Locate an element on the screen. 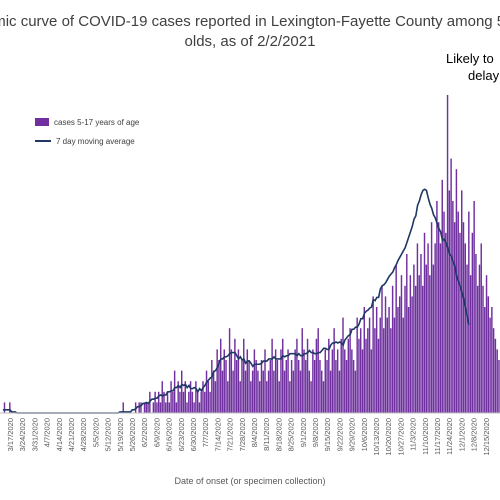 The height and width of the screenshot is (500, 500). x-axis-label: Date of onset (or specimen collection) is located at coordinates (249, 481).